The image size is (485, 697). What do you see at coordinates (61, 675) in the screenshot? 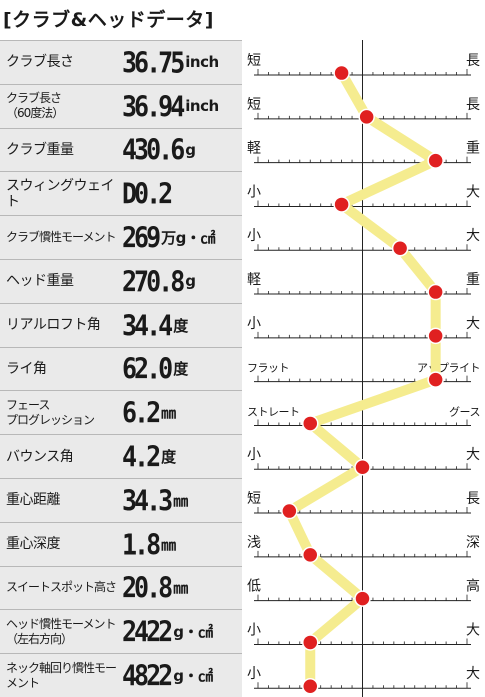
I see `spec-label: ネック軸回り慣性モーメント` at bounding box center [61, 675].